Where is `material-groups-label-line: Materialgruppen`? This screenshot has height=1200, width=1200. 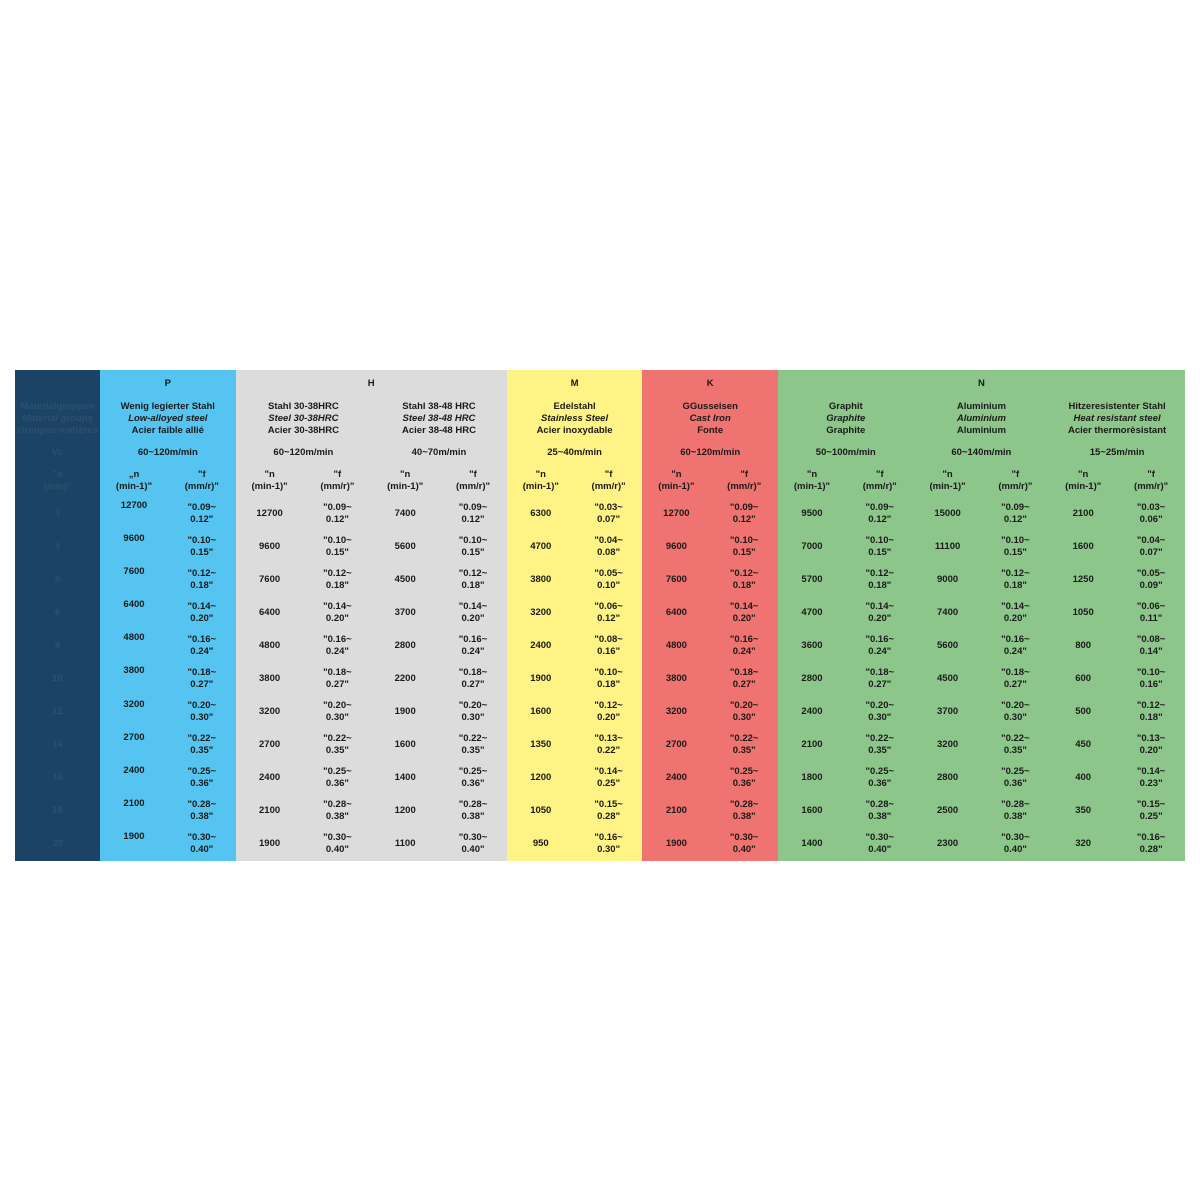 material-groups-label-line: Materialgruppen is located at coordinates (57, 406).